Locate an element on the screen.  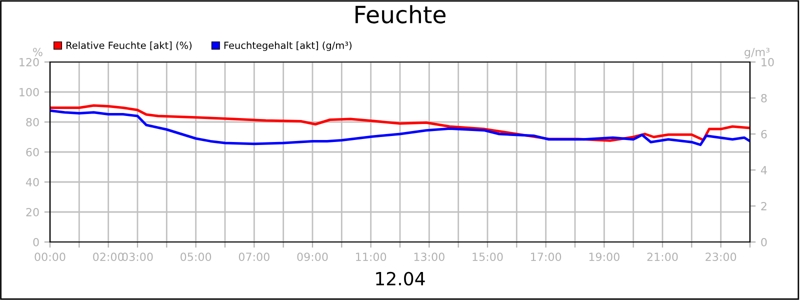
y2-tick-label: 2 is located at coordinates (763, 206).